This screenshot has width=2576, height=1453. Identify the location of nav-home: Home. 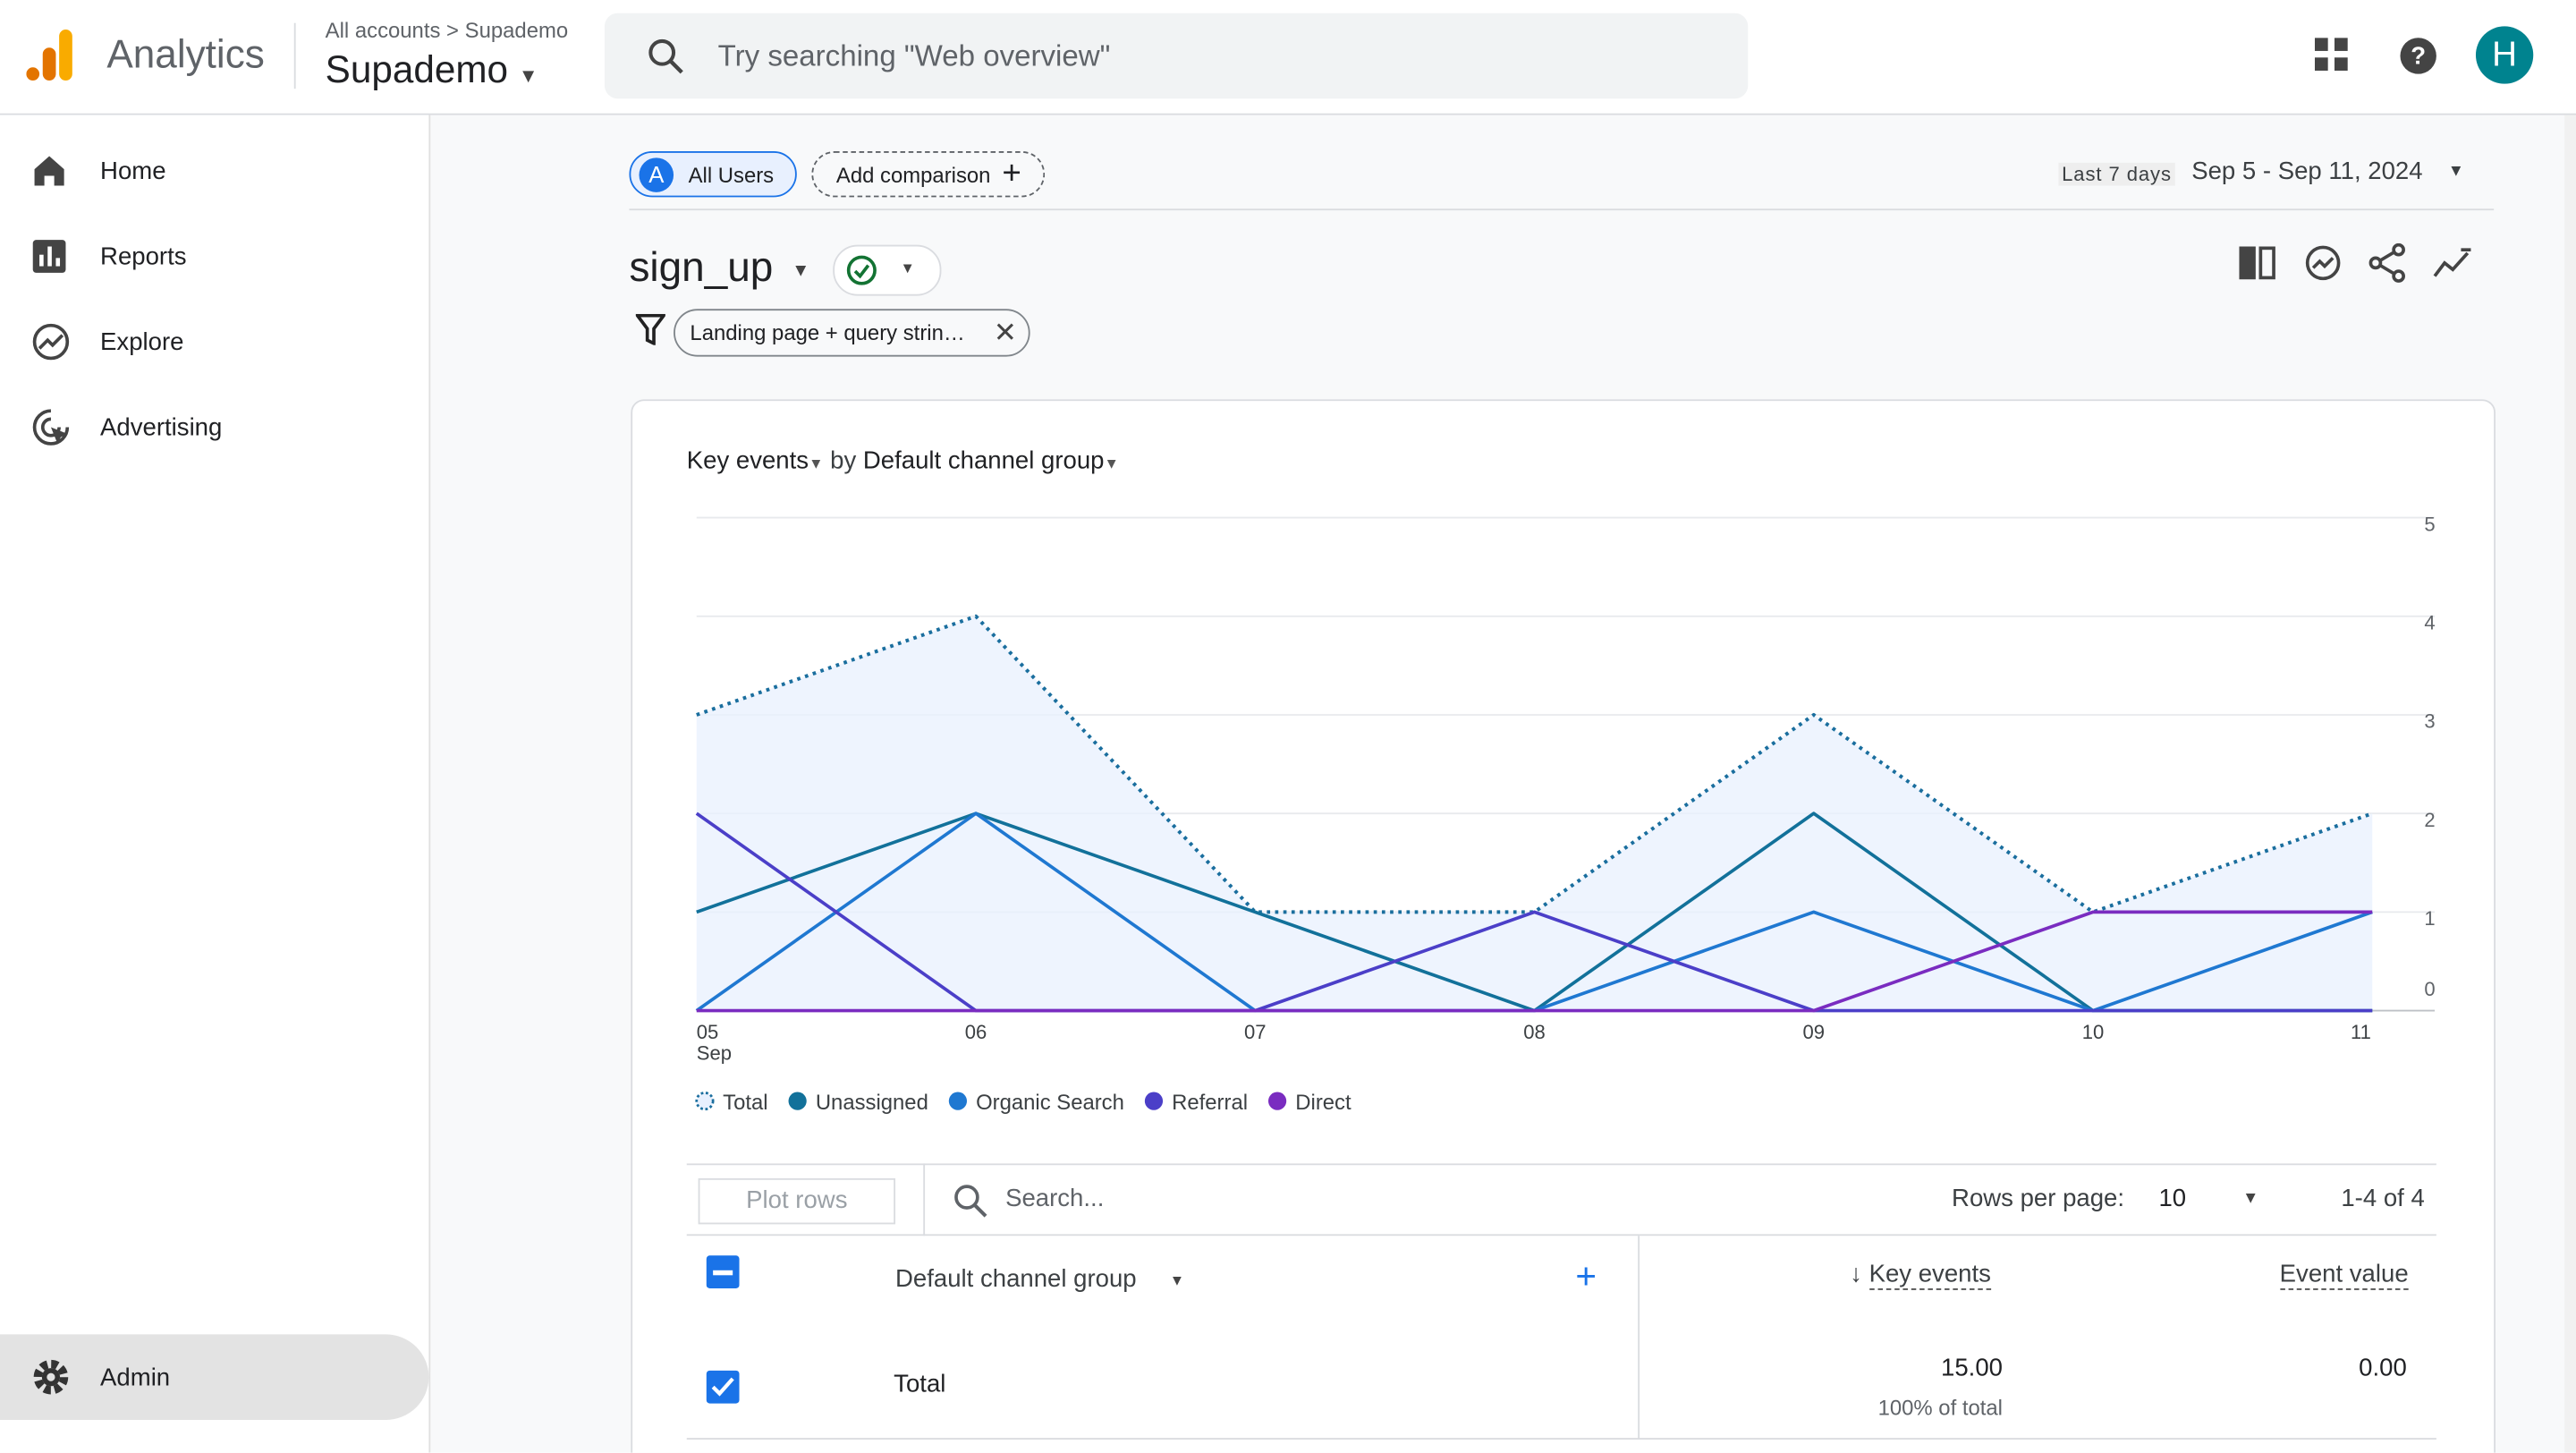
(214, 171).